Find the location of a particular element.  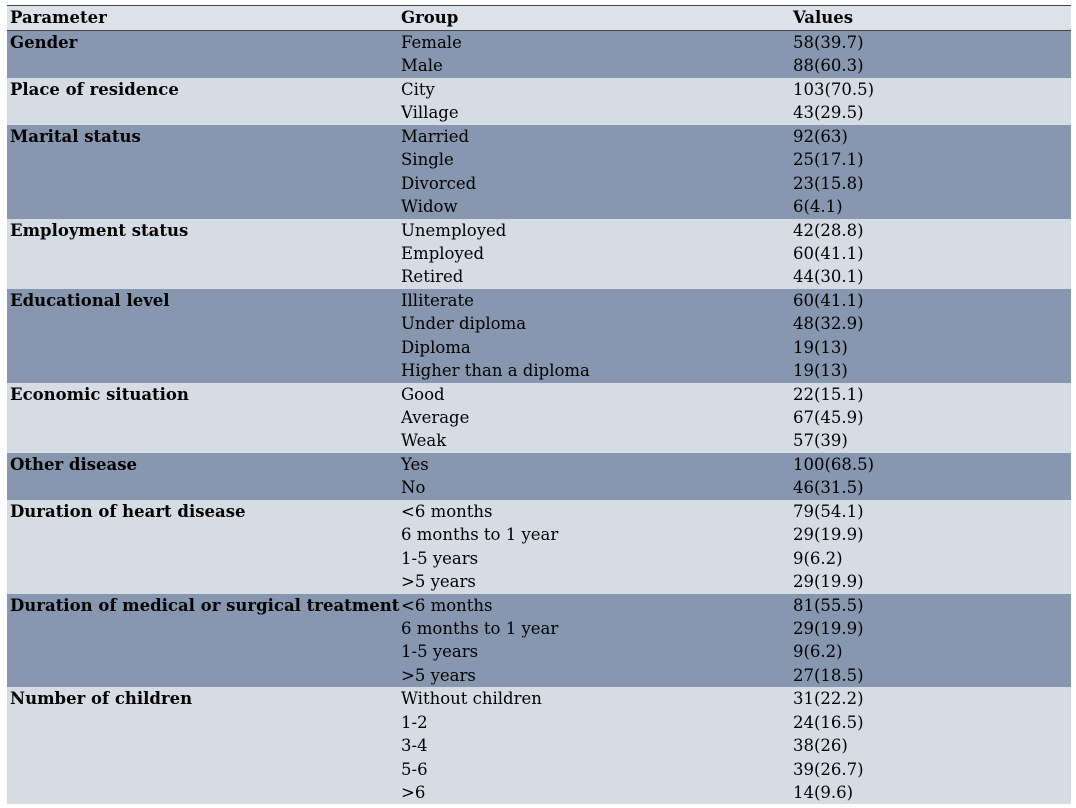

group-cell: Weak is located at coordinates (424, 441).